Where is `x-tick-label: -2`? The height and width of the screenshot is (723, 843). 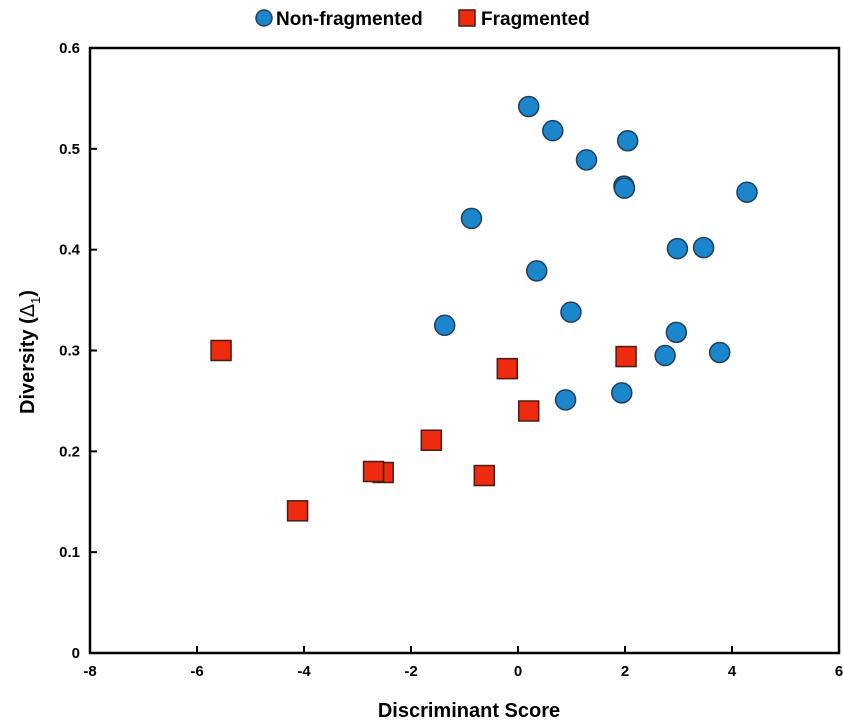
x-tick-label: -2 is located at coordinates (410, 671).